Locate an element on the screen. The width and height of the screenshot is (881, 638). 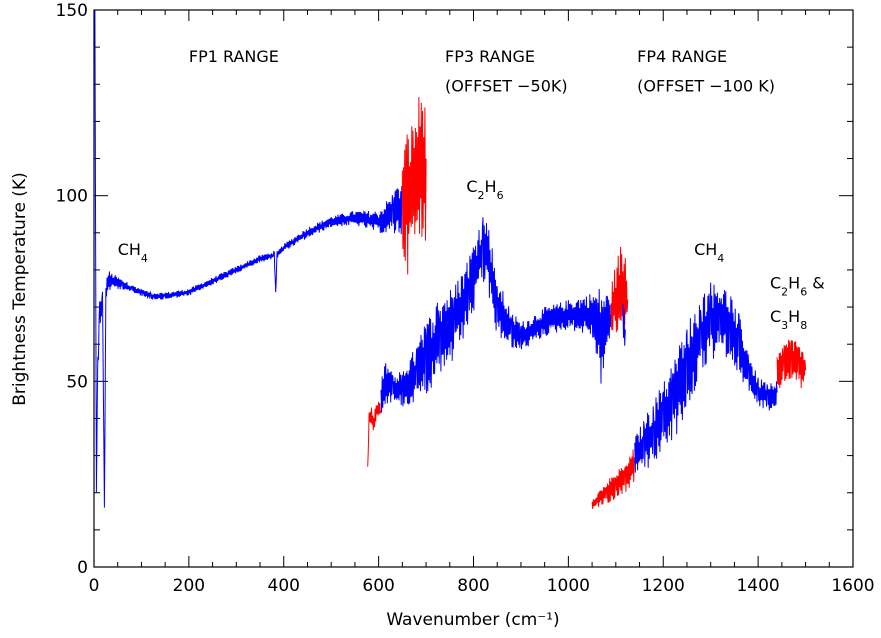
x-tick-label: 1400 is located at coordinates (757, 586).